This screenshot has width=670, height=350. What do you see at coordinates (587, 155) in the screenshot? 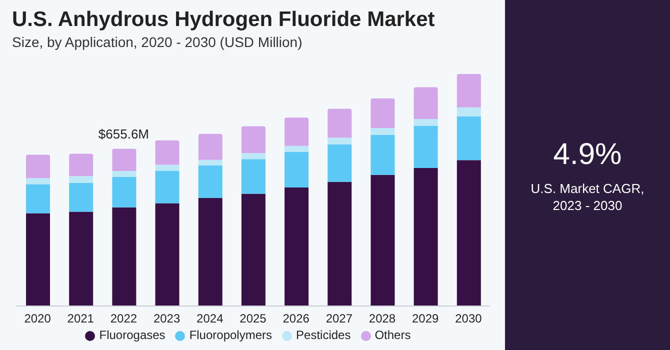
I see `text: 4.9%` at bounding box center [587, 155].